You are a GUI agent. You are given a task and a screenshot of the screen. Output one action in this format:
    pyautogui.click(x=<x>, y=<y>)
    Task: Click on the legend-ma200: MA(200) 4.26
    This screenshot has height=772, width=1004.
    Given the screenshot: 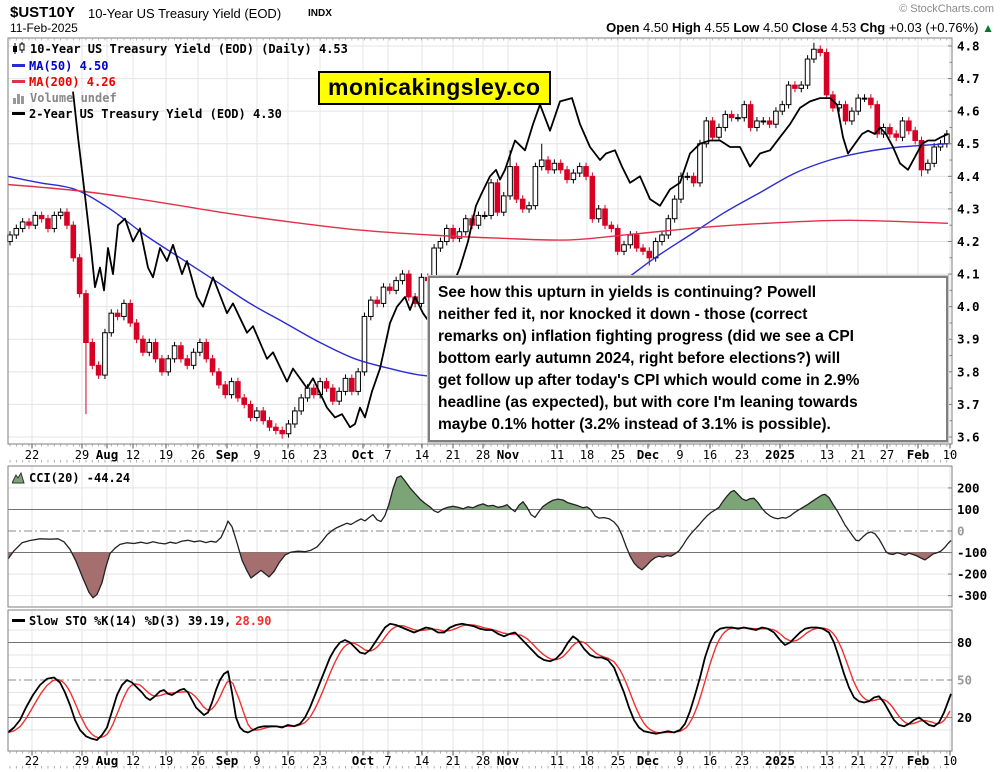 What is the action you would take?
    pyautogui.click(x=64, y=81)
    